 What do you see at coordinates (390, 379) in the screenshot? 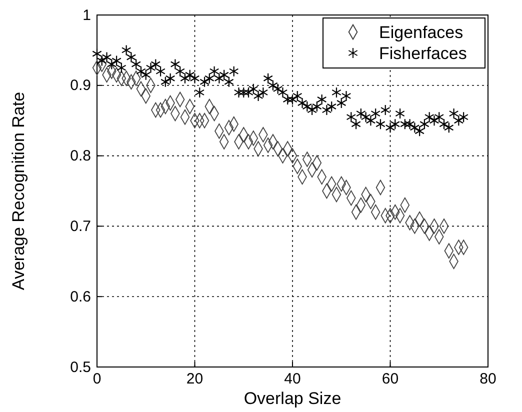
I see `x-tick-label: 60` at bounding box center [390, 379].